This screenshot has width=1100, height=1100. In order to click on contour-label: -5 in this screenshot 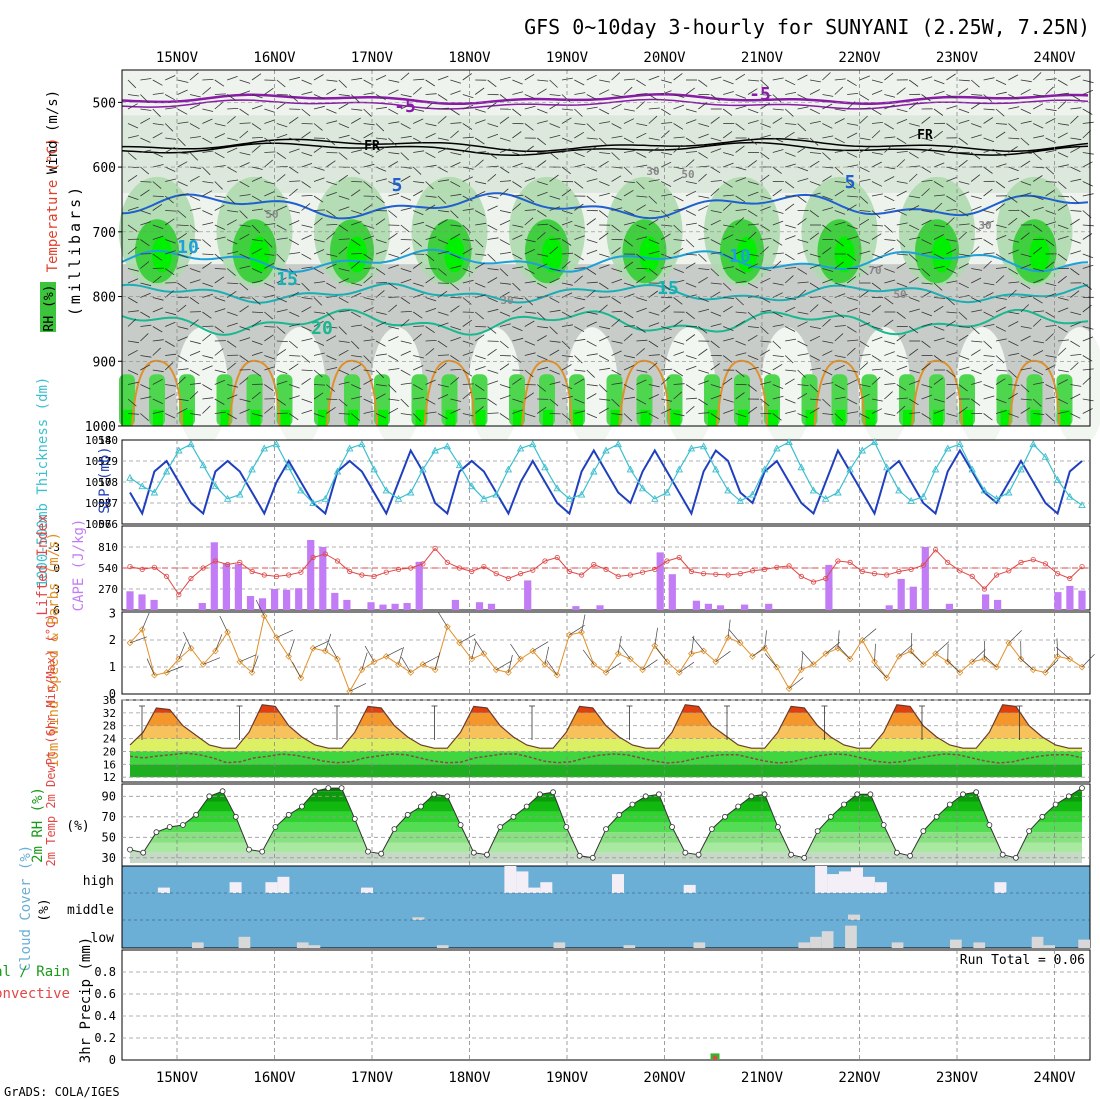, I will do `click(760, 94)`.